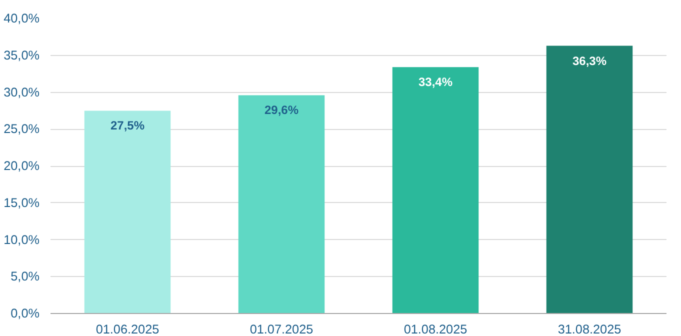 The height and width of the screenshot is (336, 681). Describe the element at coordinates (22, 203) in the screenshot. I see `y-tick-label: 15,0%` at that location.